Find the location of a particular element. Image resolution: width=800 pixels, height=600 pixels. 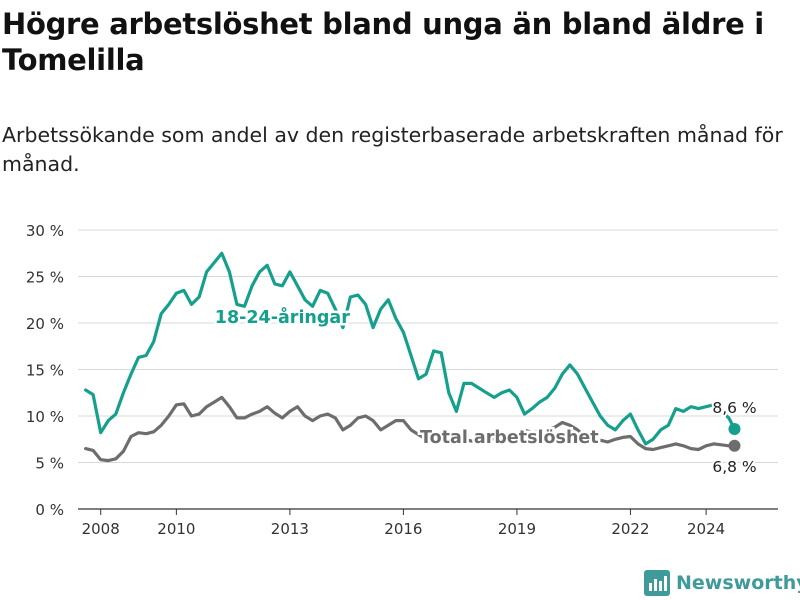

end-label-total: 6,8 % is located at coordinates (734, 467).